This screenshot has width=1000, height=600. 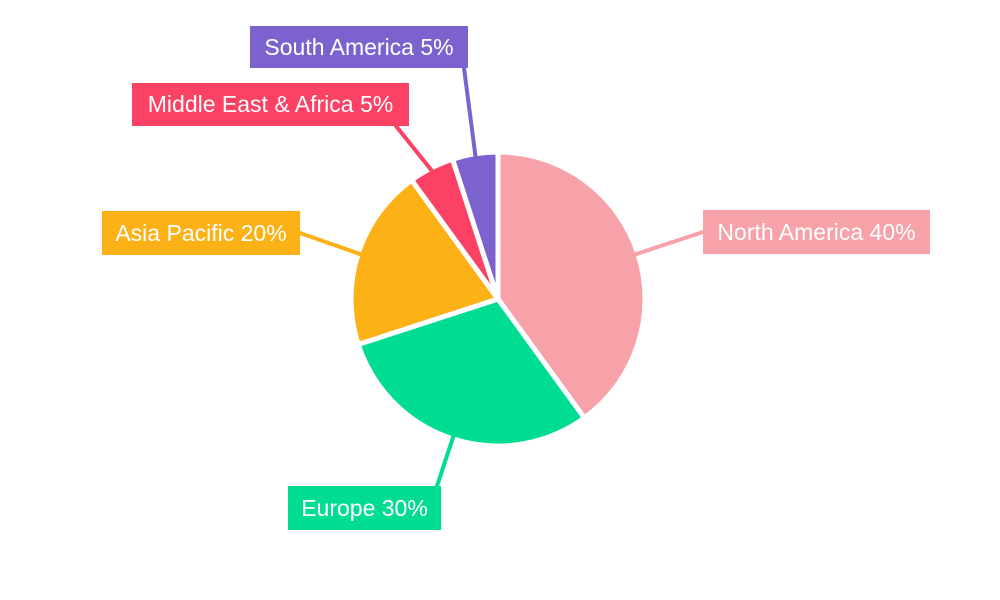 What do you see at coordinates (470, 114) in the screenshot?
I see `leader-line-south-america` at bounding box center [470, 114].